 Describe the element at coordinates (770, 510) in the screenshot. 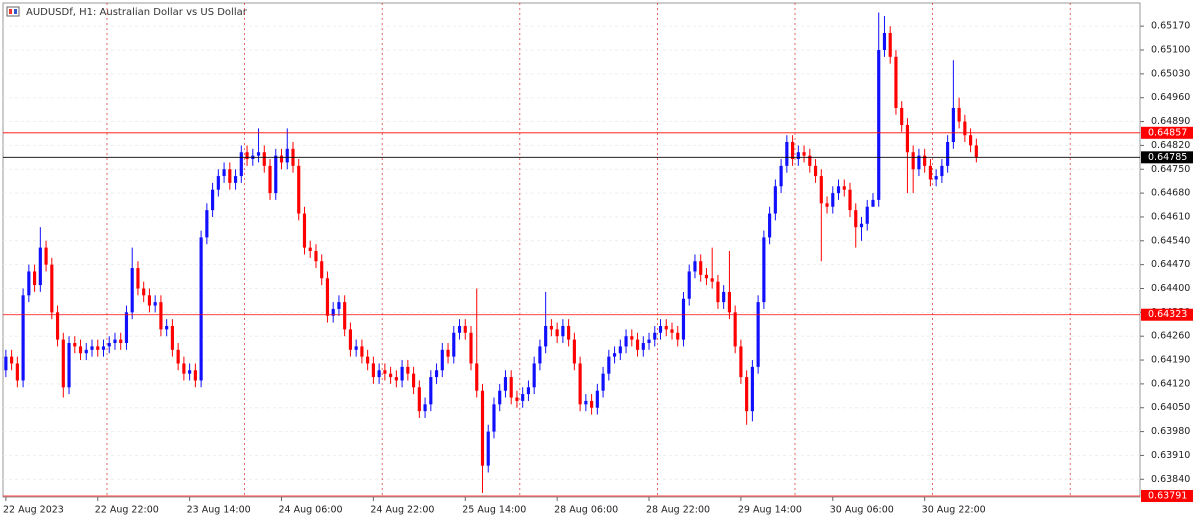

I see `x-tick-label: 29 Aug 14:00` at that location.